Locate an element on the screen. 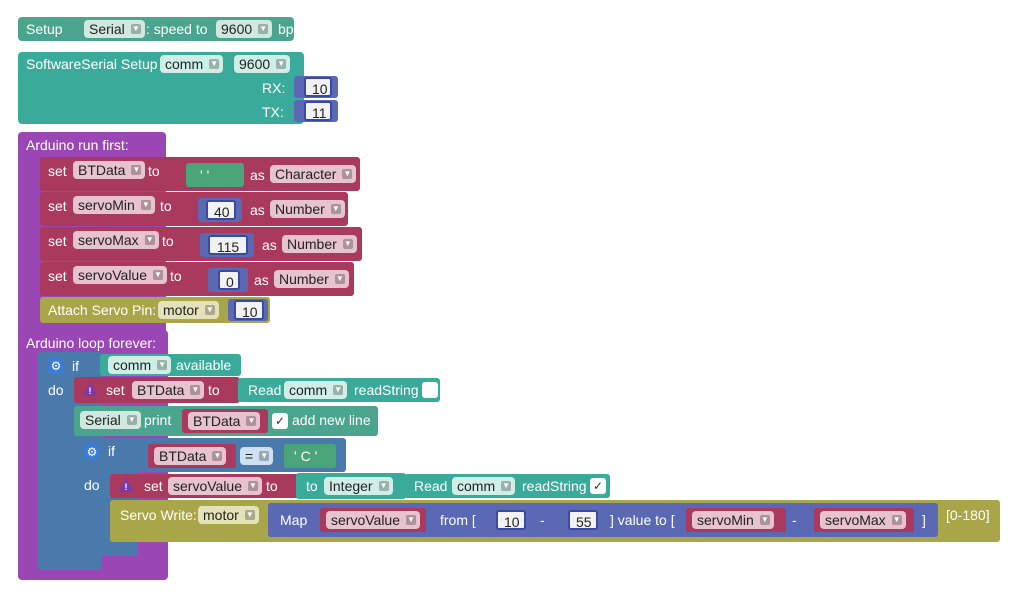 This screenshot has height=607, width=1024. from-low-value: 10 is located at coordinates (511, 520).